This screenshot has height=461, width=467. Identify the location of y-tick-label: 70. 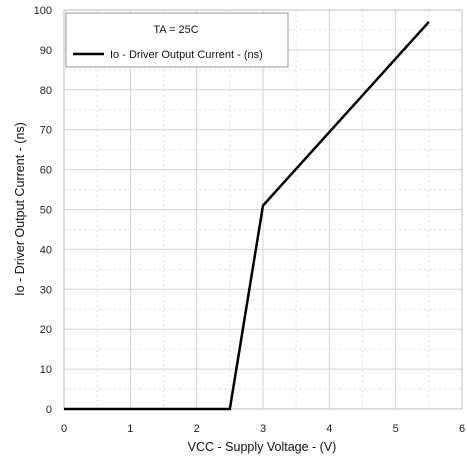
(46, 131).